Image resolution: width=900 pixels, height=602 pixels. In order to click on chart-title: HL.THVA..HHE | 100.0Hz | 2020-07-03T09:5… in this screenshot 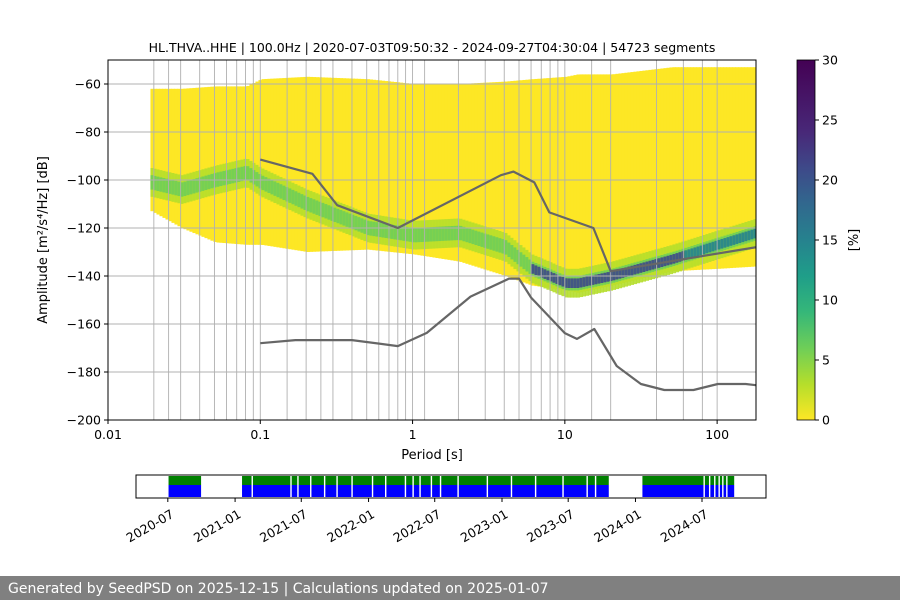, I will do `click(432, 47)`.